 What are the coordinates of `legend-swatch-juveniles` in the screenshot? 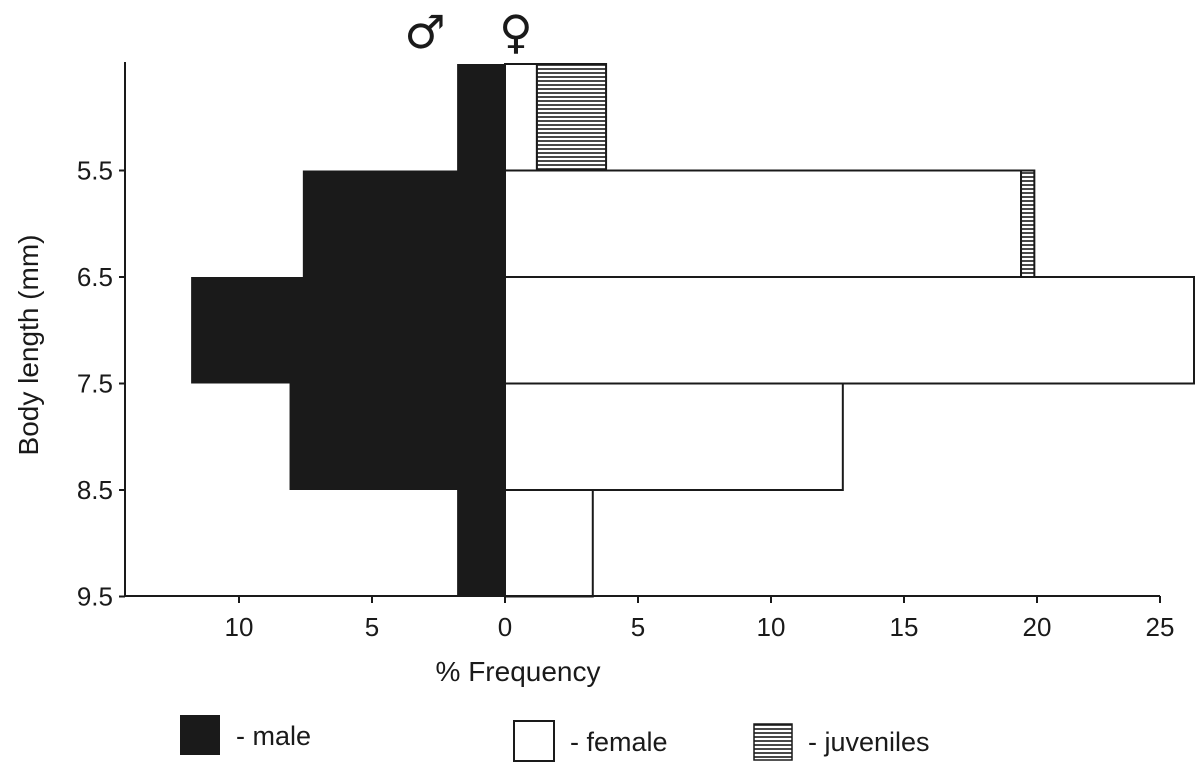 It's located at (773, 742).